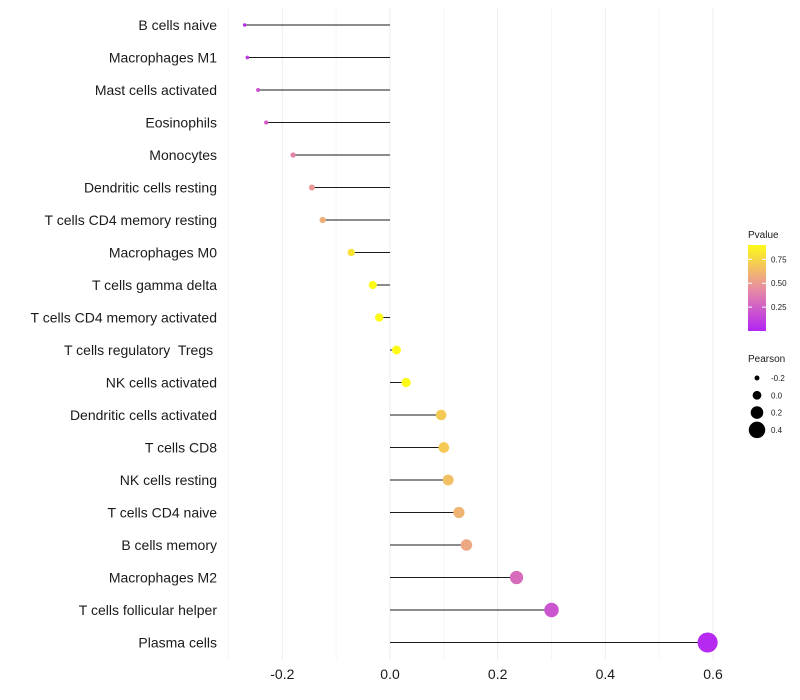 The width and height of the screenshot is (800, 700). Describe the element at coordinates (131, 220) in the screenshot. I see `y-label: T cells CD4 memory resting` at that location.